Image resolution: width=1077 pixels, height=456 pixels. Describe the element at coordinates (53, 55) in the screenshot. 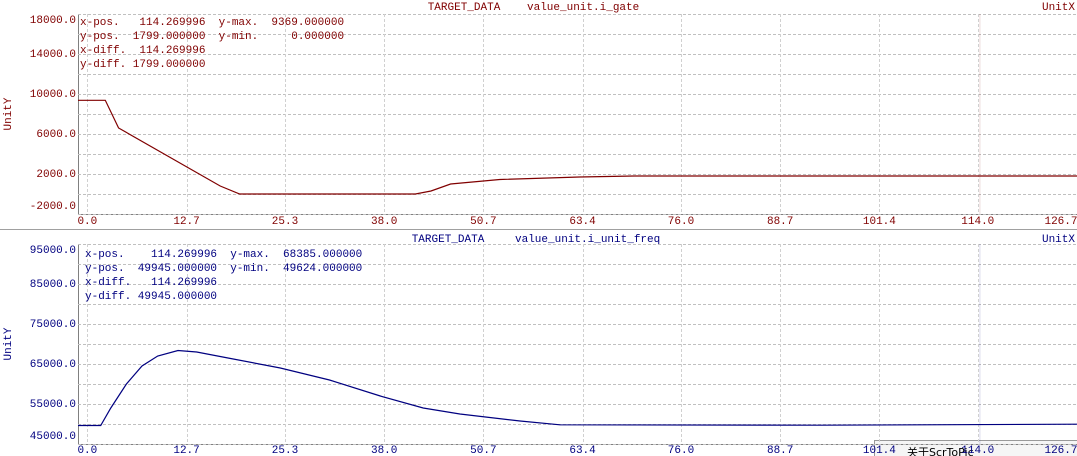

I see `y-tick-label: 14000.0` at that location.